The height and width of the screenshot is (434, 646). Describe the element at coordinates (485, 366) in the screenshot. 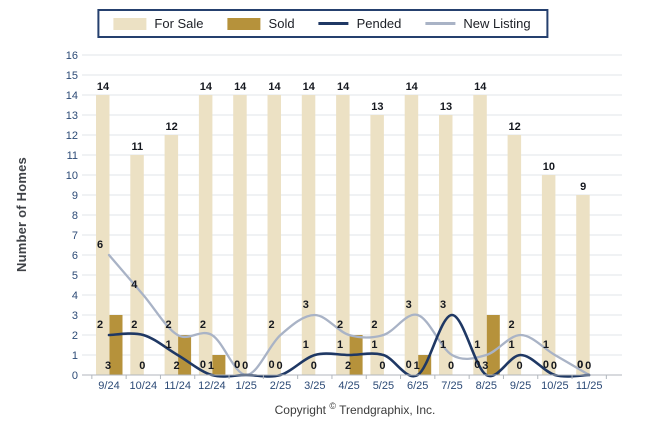

I see `sold-value-label: 3` at that location.